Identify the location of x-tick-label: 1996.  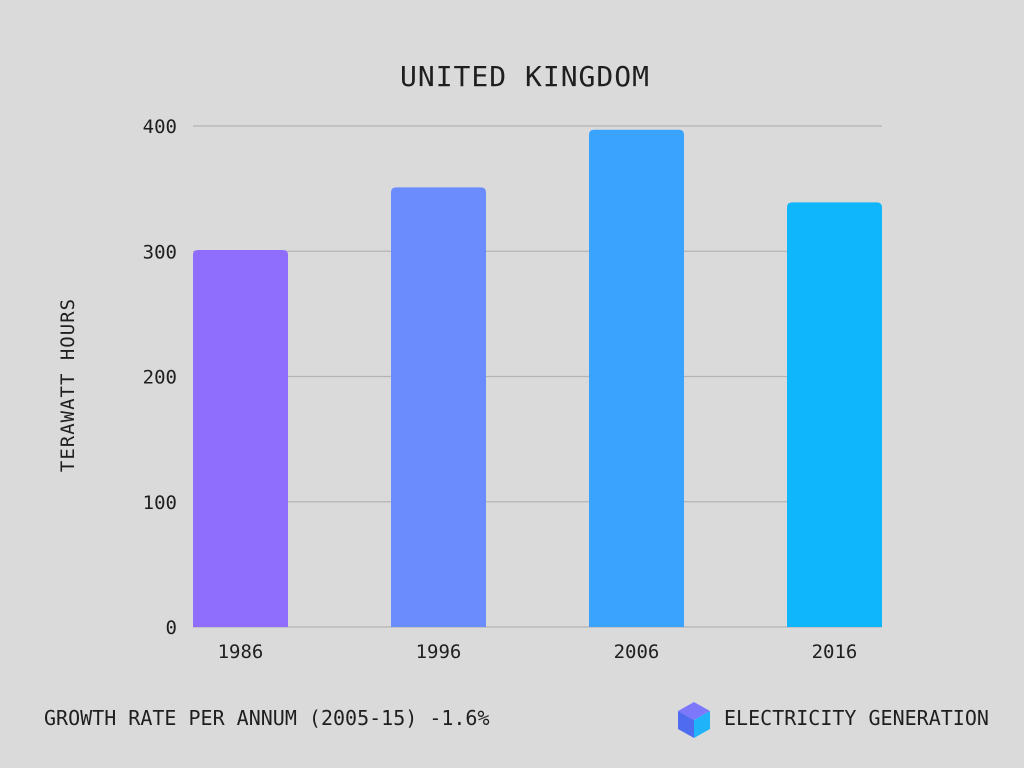
(439, 652).